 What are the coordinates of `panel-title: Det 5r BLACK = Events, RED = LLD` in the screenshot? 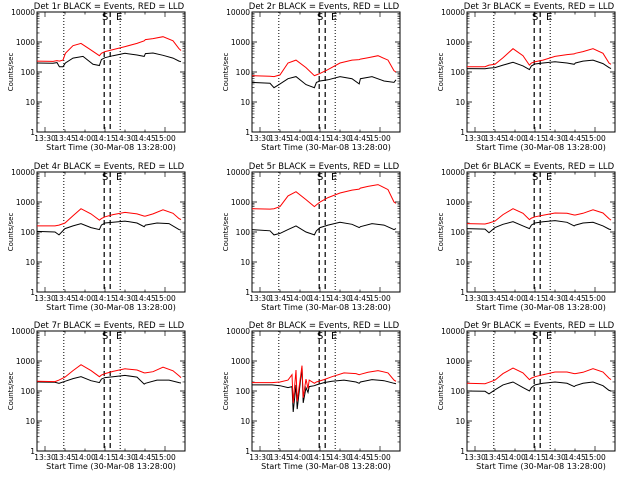 It's located at (324, 167).